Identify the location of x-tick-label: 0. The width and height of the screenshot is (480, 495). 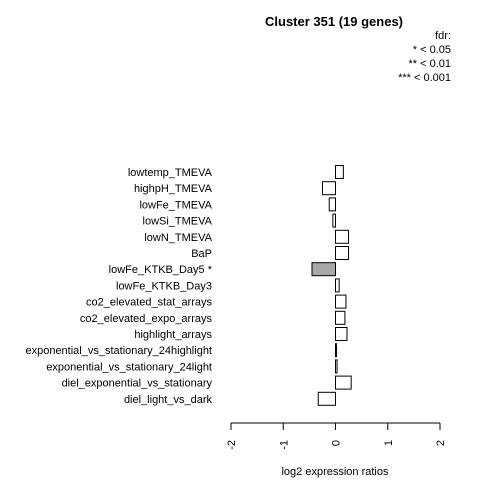
(337, 443).